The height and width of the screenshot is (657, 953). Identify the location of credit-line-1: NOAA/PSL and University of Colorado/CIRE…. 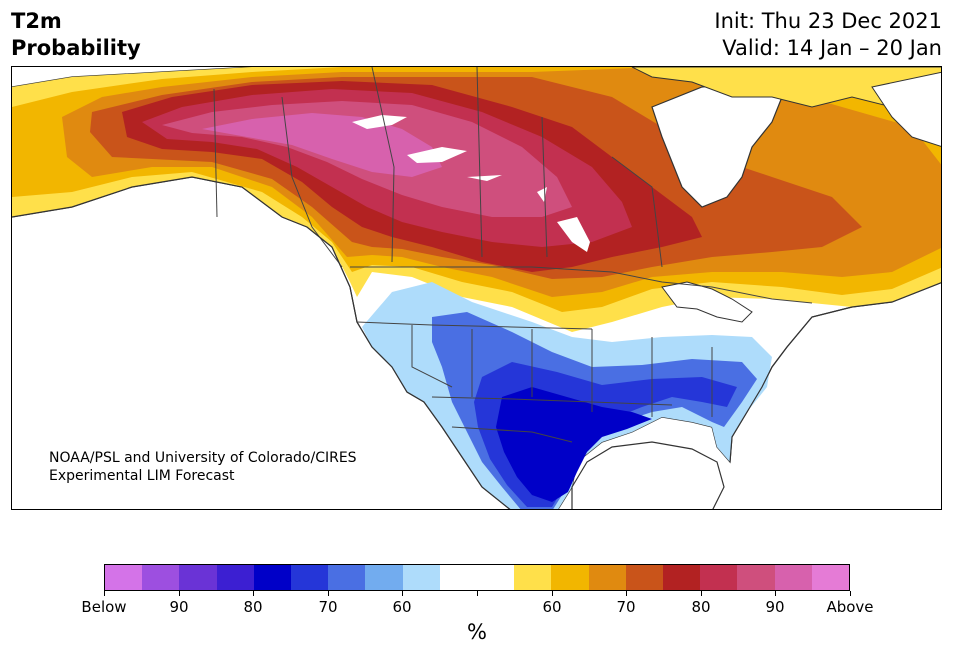
(203, 458).